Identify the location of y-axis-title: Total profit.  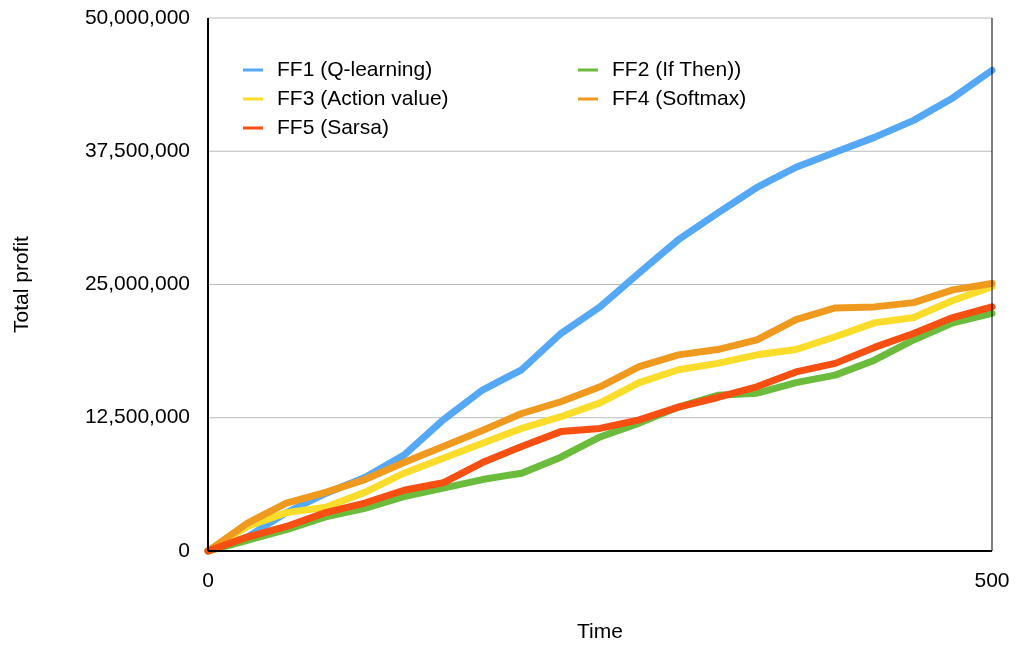
(20, 284).